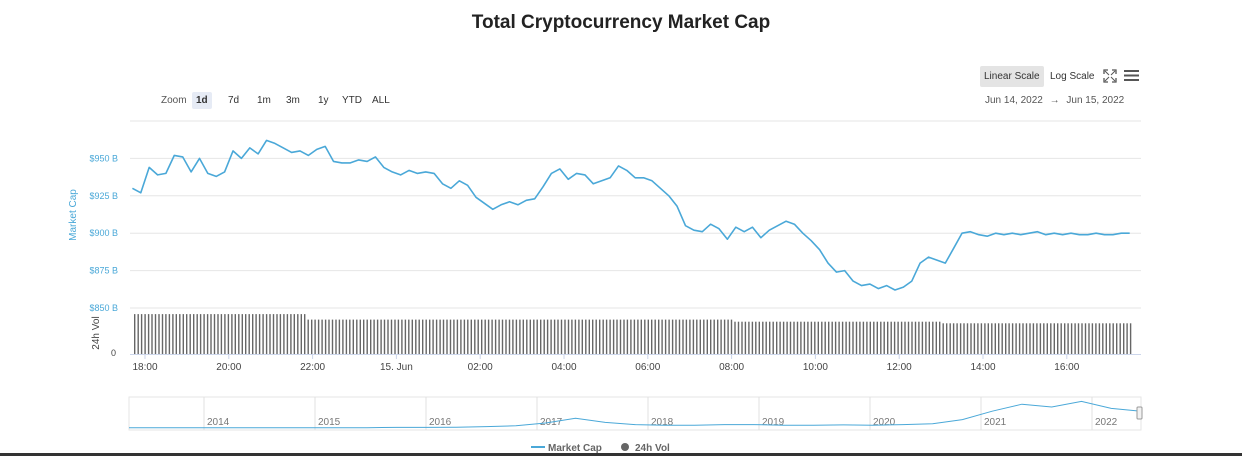 This screenshot has height=456, width=1242. What do you see at coordinates (234, 100) in the screenshot?
I see `zoom-7d-button: 7d` at bounding box center [234, 100].